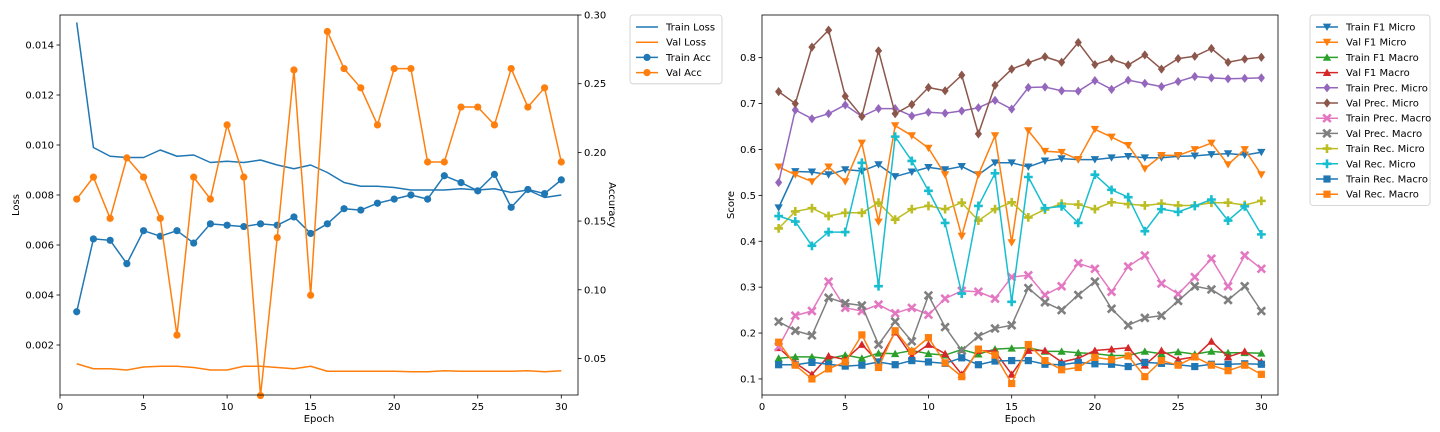 This screenshot has width=1440, height=432. What do you see at coordinates (1011, 407) in the screenshot?
I see `x-tick-label-1-3: 15` at bounding box center [1011, 407].